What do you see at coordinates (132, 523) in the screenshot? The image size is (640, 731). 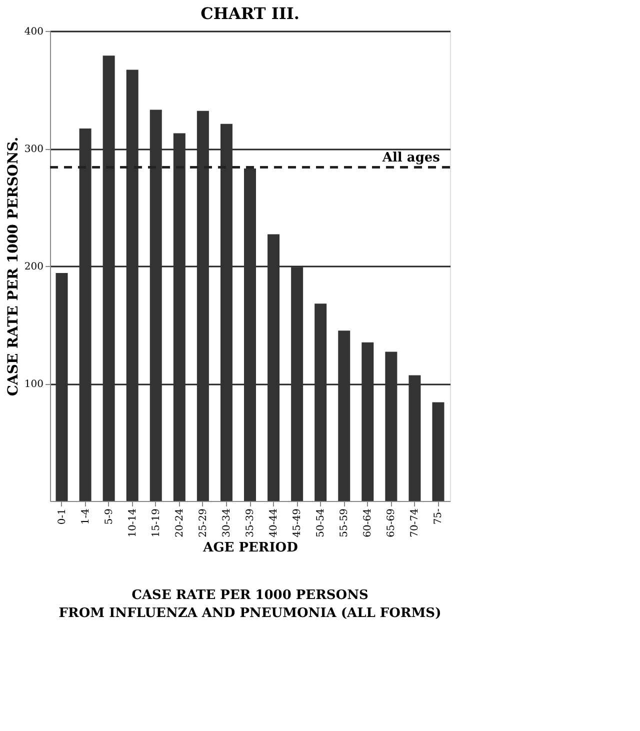 I see `x-tick-label: 10-14` at bounding box center [132, 523].